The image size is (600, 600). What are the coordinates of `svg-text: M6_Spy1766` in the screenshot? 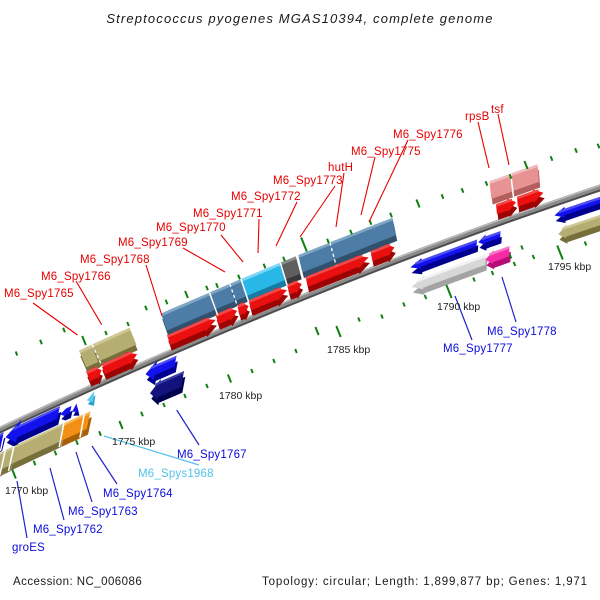 It's located at (76, 277).